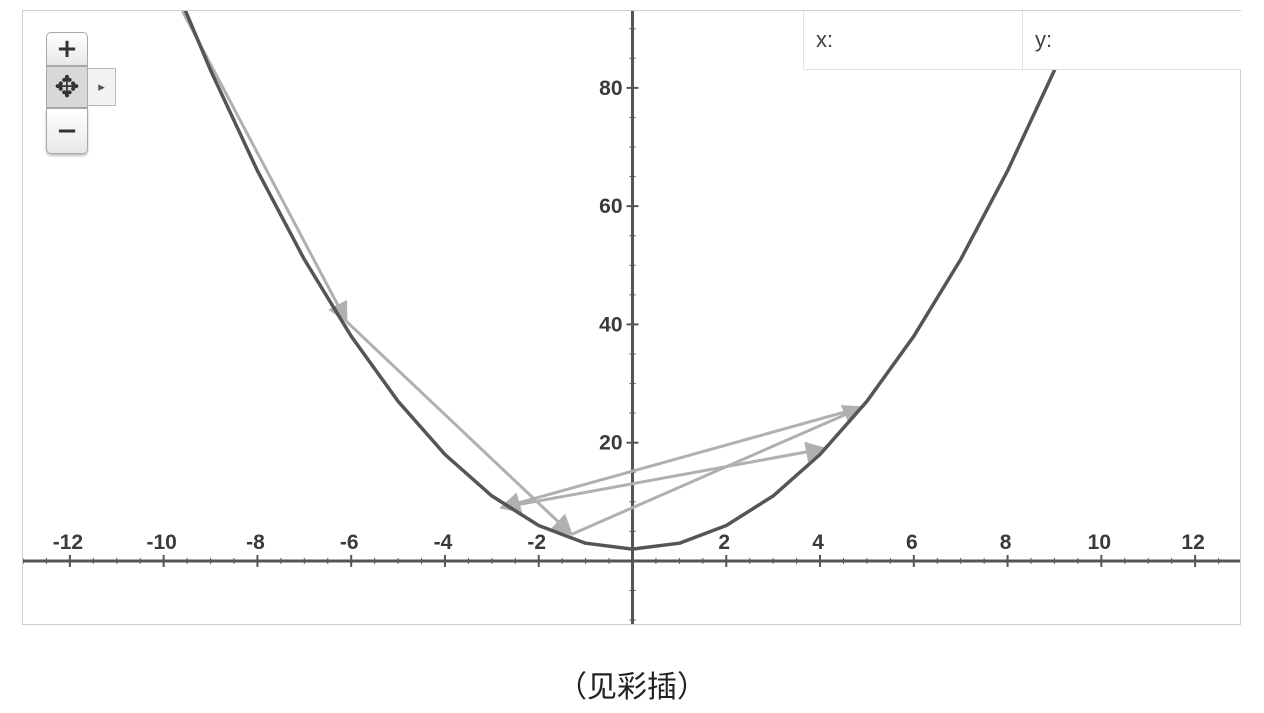 The height and width of the screenshot is (713, 1264). What do you see at coordinates (724, 542) in the screenshot?
I see `x-tick-label: 2` at bounding box center [724, 542].